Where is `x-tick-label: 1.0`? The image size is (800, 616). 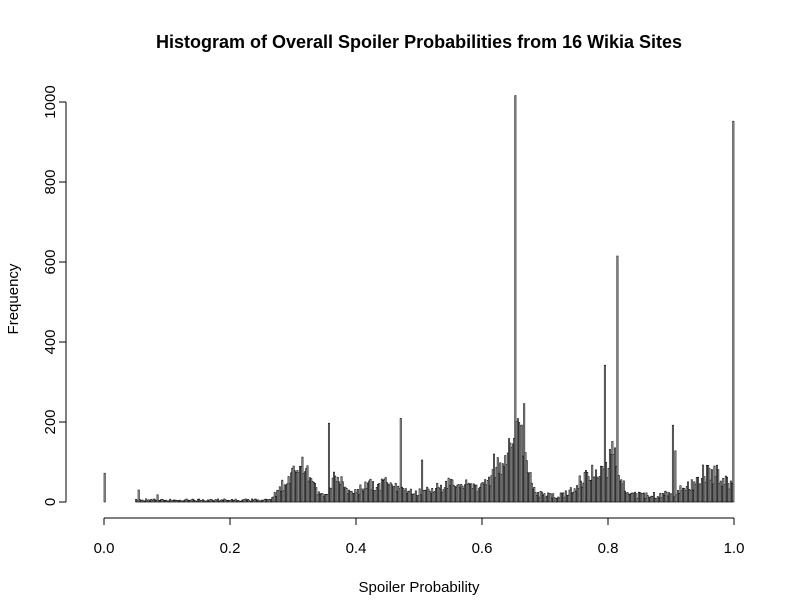
x-tick-label: 1.0 is located at coordinates (734, 548).